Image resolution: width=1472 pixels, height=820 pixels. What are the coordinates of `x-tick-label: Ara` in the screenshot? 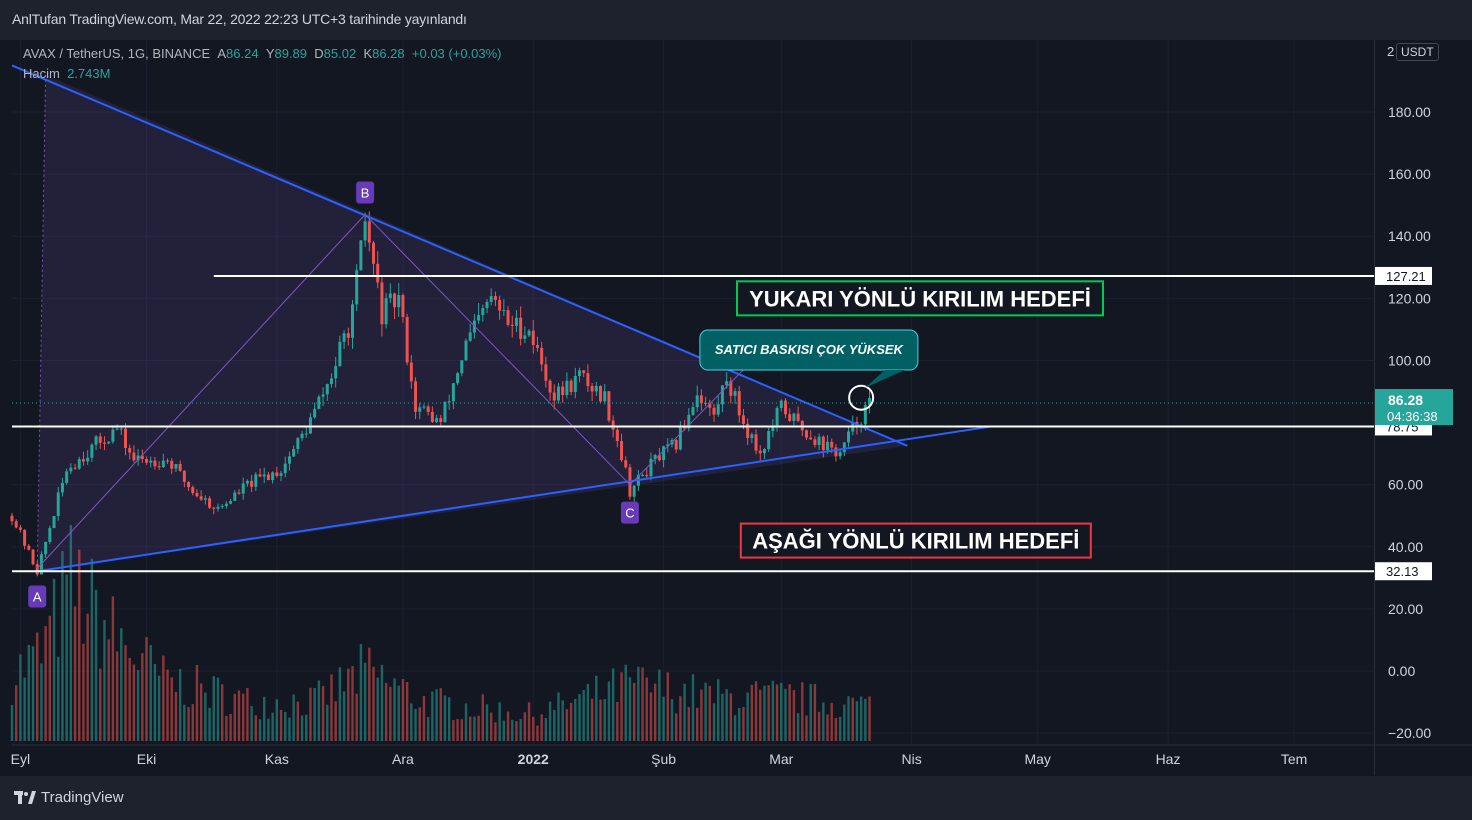 It's located at (403, 759).